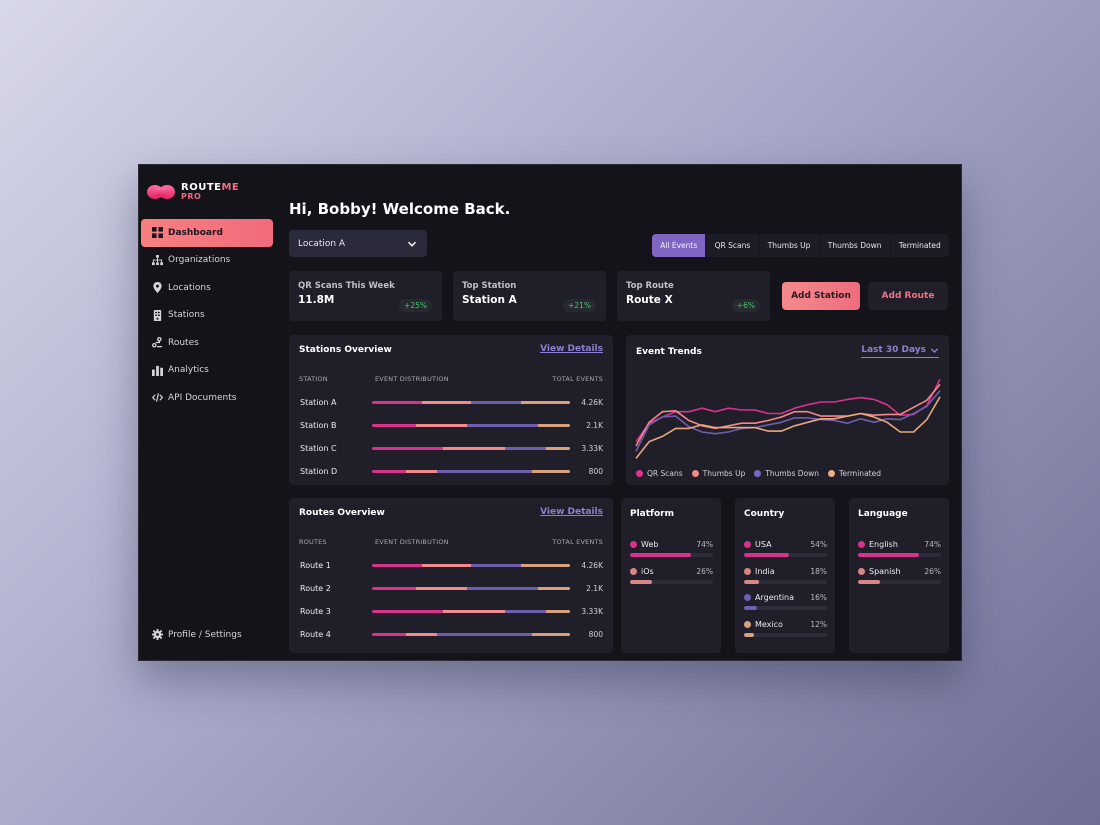 The image size is (1100, 825). I want to click on grid-icon, so click(157, 233).